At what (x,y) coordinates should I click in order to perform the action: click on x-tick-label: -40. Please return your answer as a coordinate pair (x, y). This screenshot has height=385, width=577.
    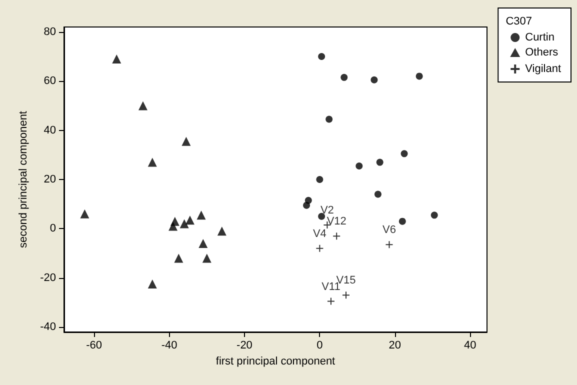
    Looking at the image, I should click on (169, 346).